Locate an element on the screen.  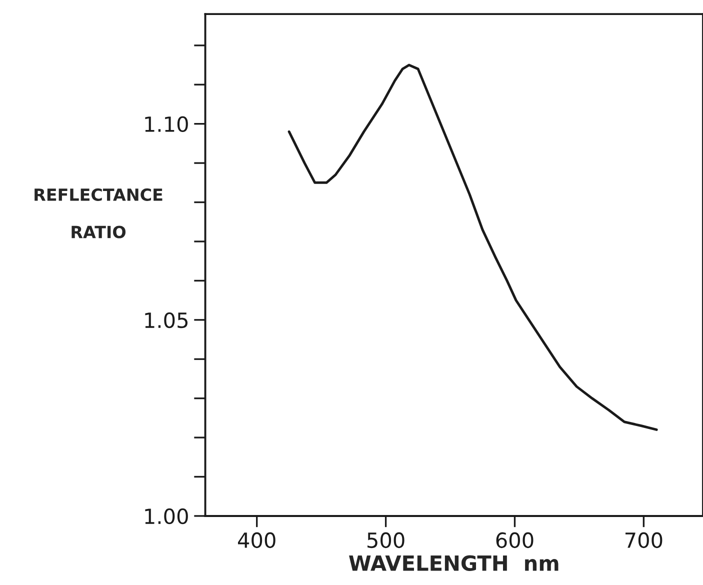
x-tick-label: 400 is located at coordinates (257, 540).